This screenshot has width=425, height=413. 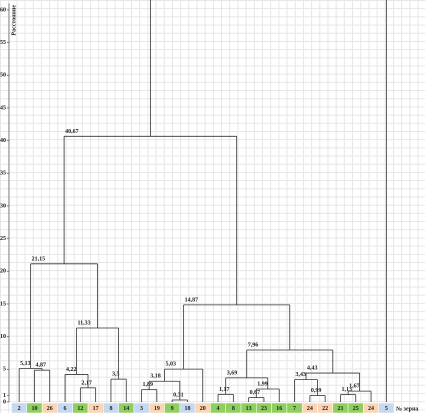 What do you see at coordinates (19, 409) in the screenshot?
I see `leaf-label: 2` at bounding box center [19, 409].